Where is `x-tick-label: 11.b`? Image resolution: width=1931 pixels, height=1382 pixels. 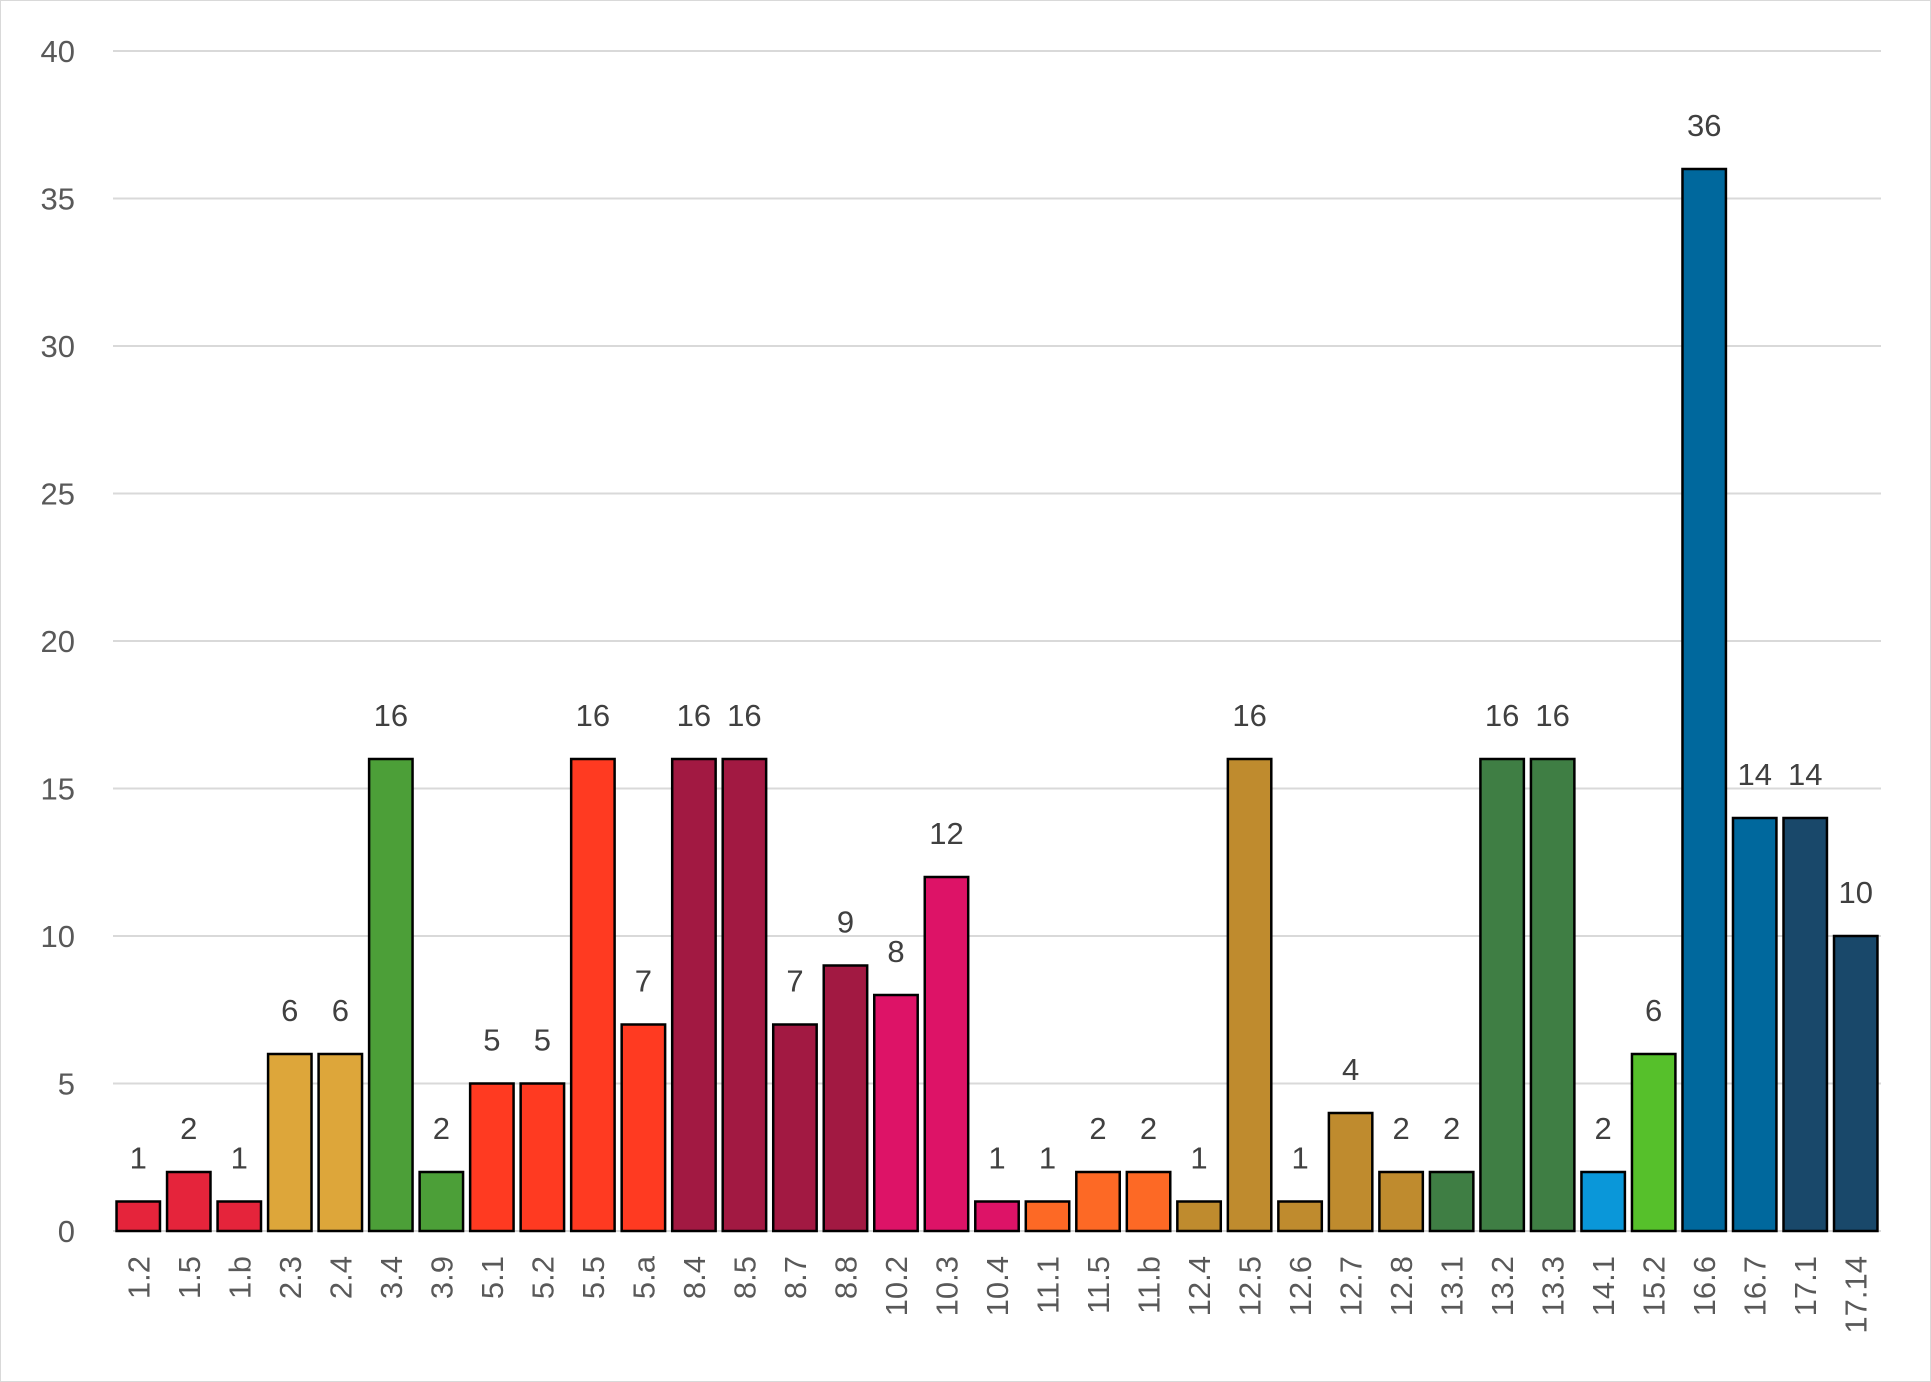
x-tick-label: 11.b is located at coordinates (1149, 1285).